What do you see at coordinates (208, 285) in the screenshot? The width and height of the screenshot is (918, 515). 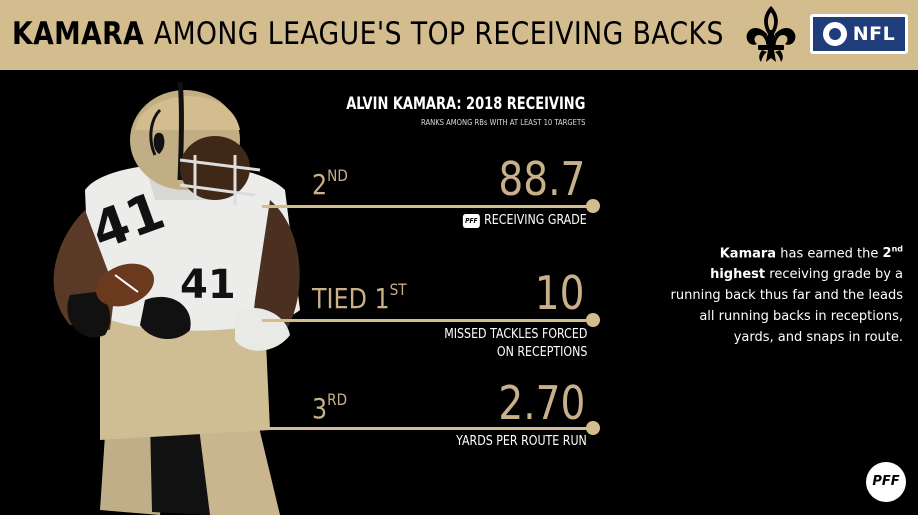 I see `svg-text: 41` at bounding box center [208, 285].